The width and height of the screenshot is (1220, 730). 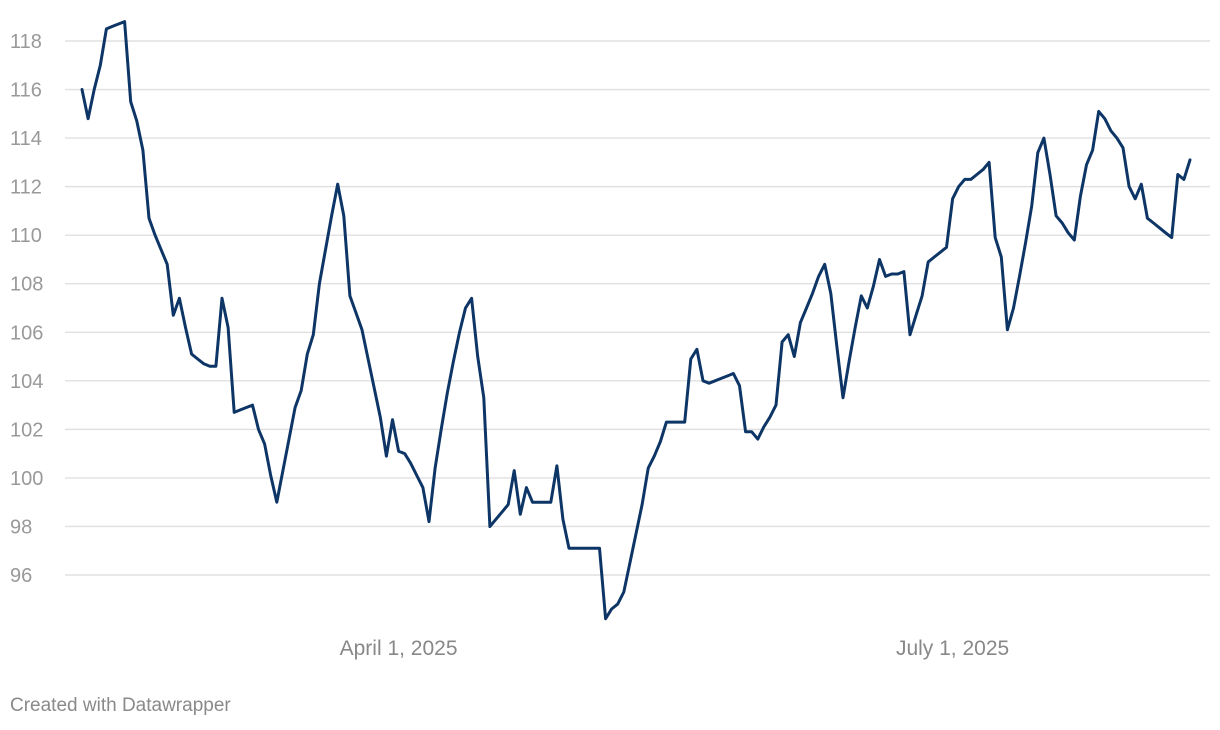 What do you see at coordinates (21, 527) in the screenshot?
I see `y-tick-label: 98` at bounding box center [21, 527].